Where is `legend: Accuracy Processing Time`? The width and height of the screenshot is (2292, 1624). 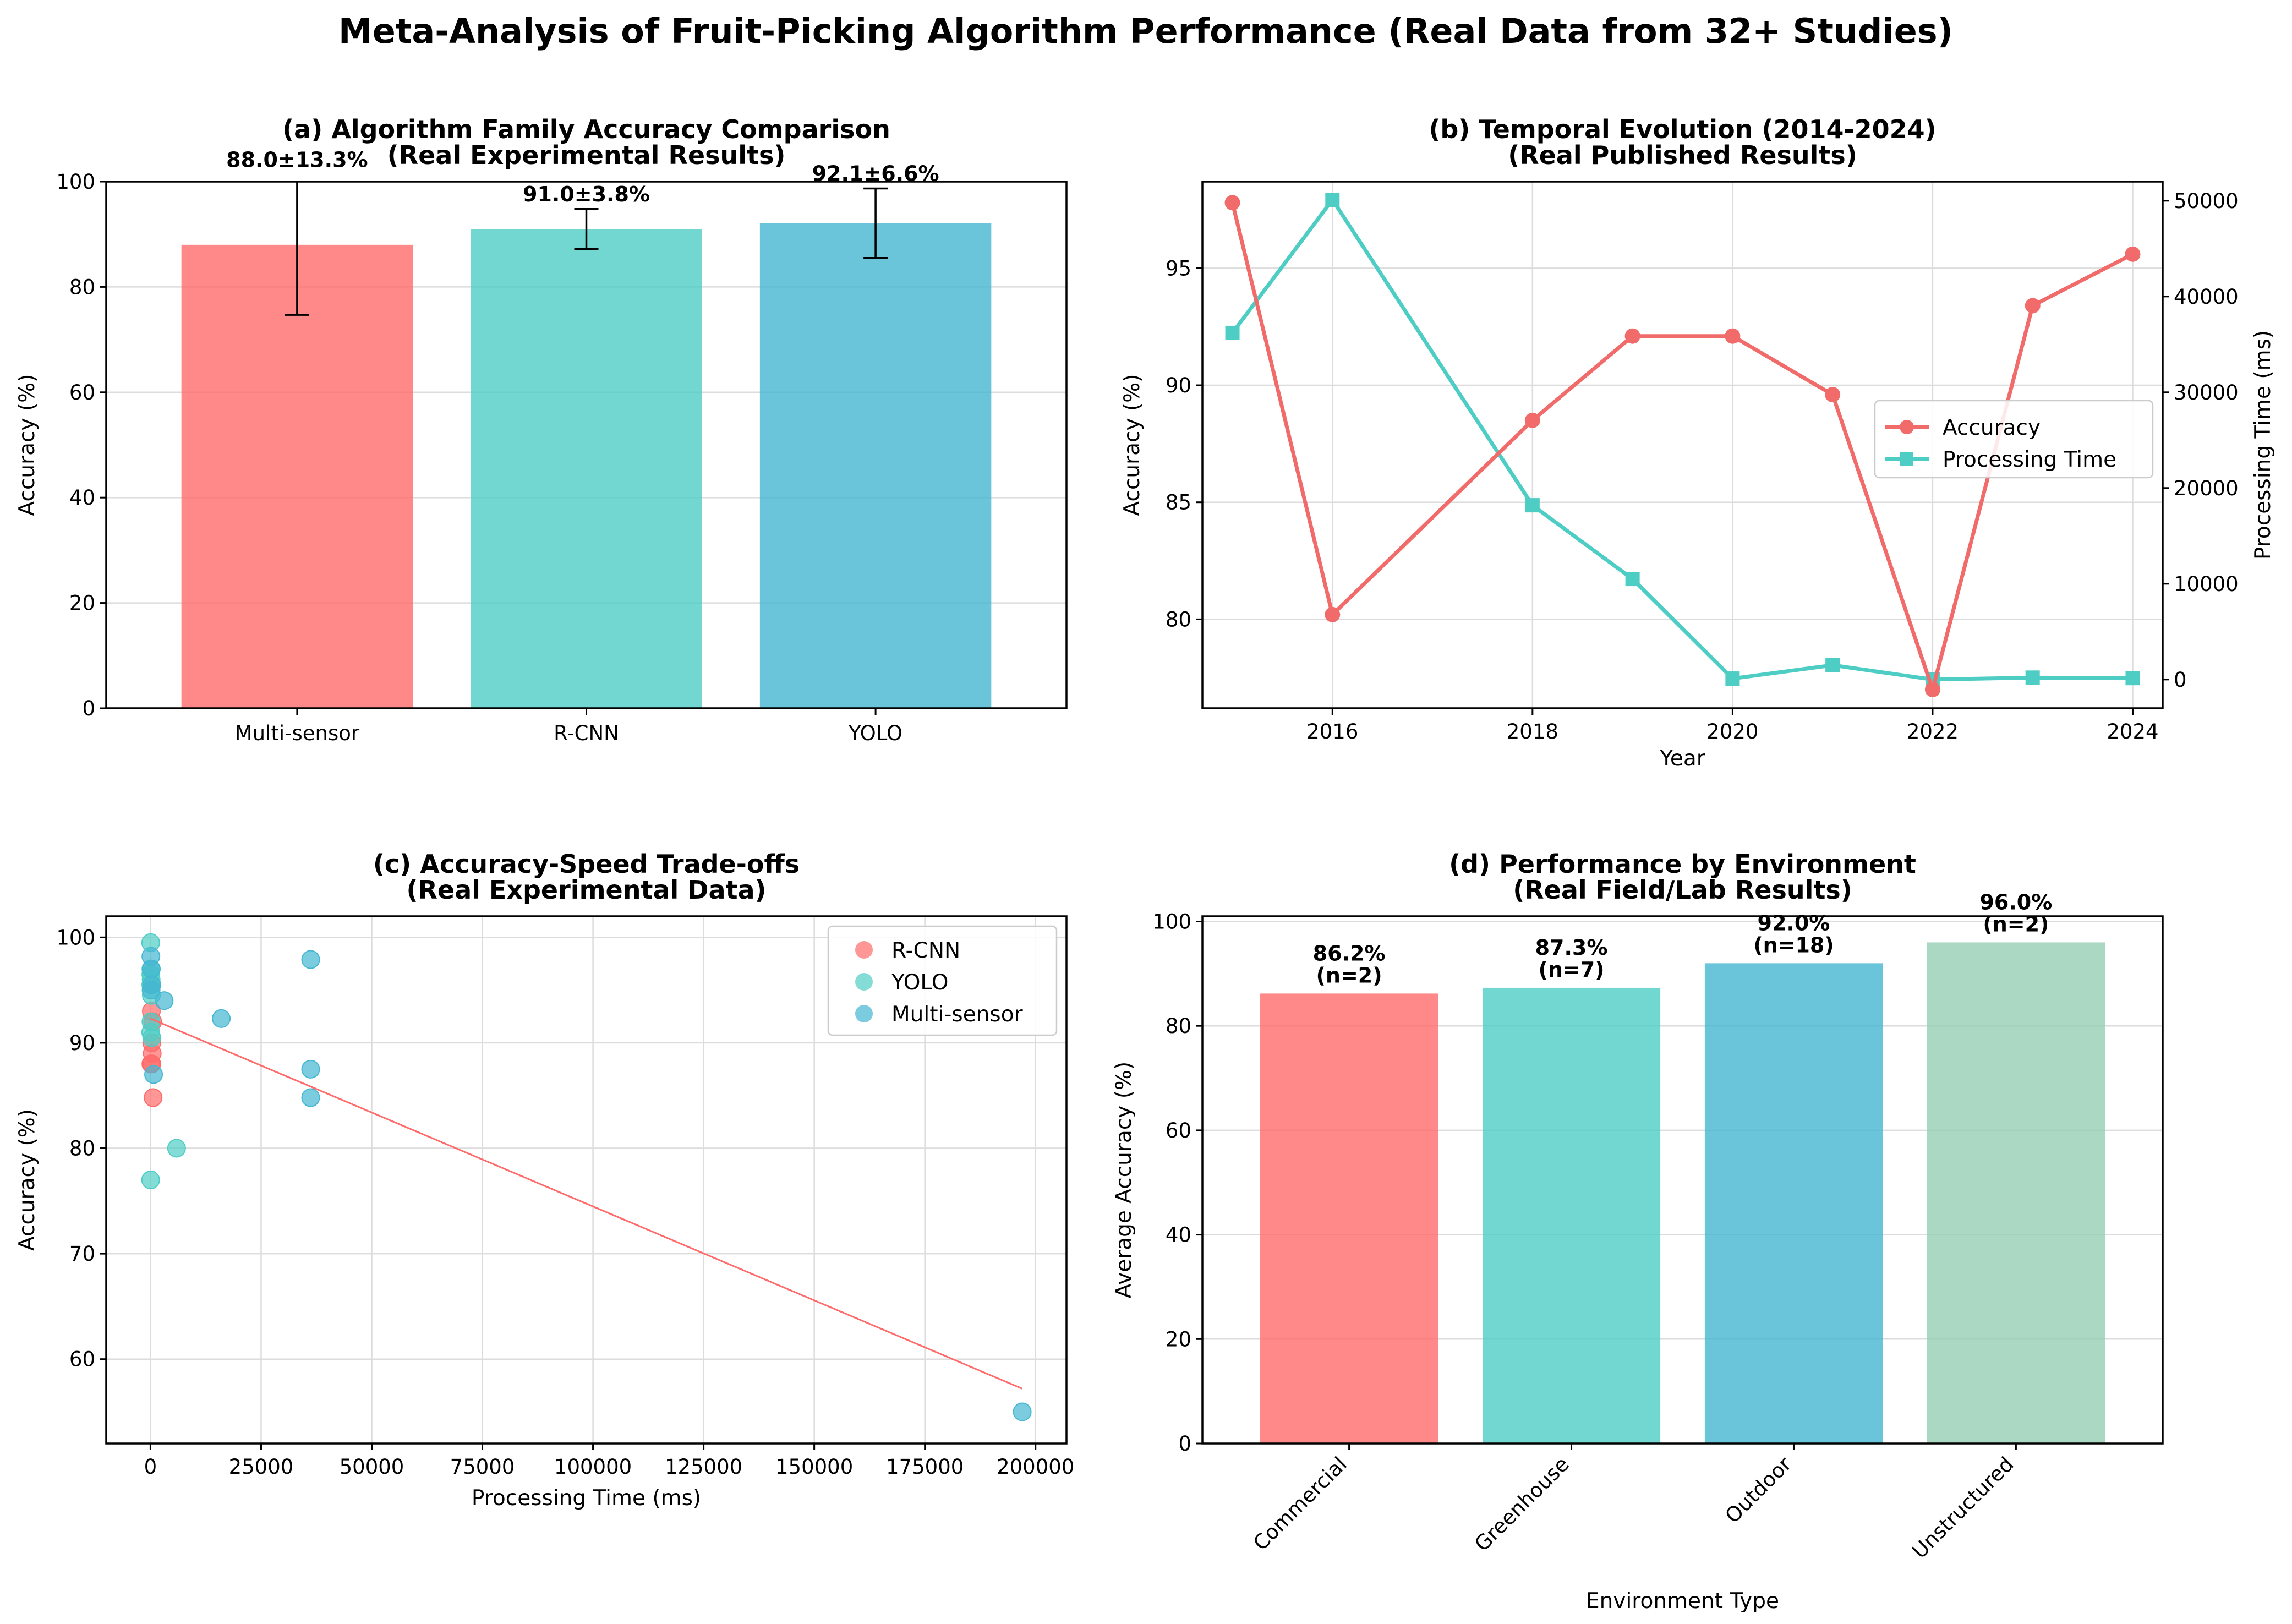
legend: Accuracy Processing Time is located at coordinates (2014, 439).